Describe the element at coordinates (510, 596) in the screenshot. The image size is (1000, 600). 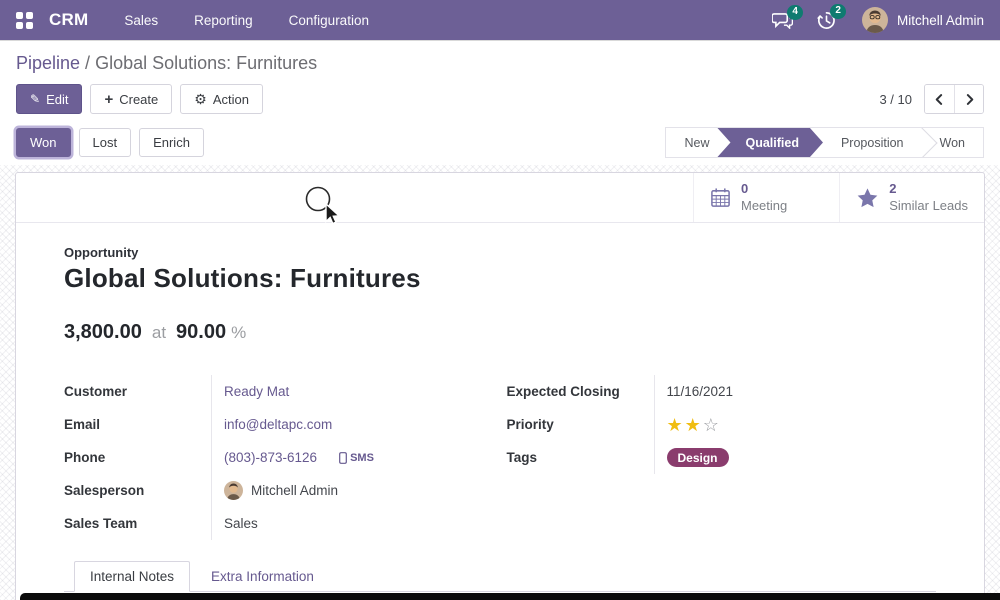
I see `bottom-progress-bar` at that location.